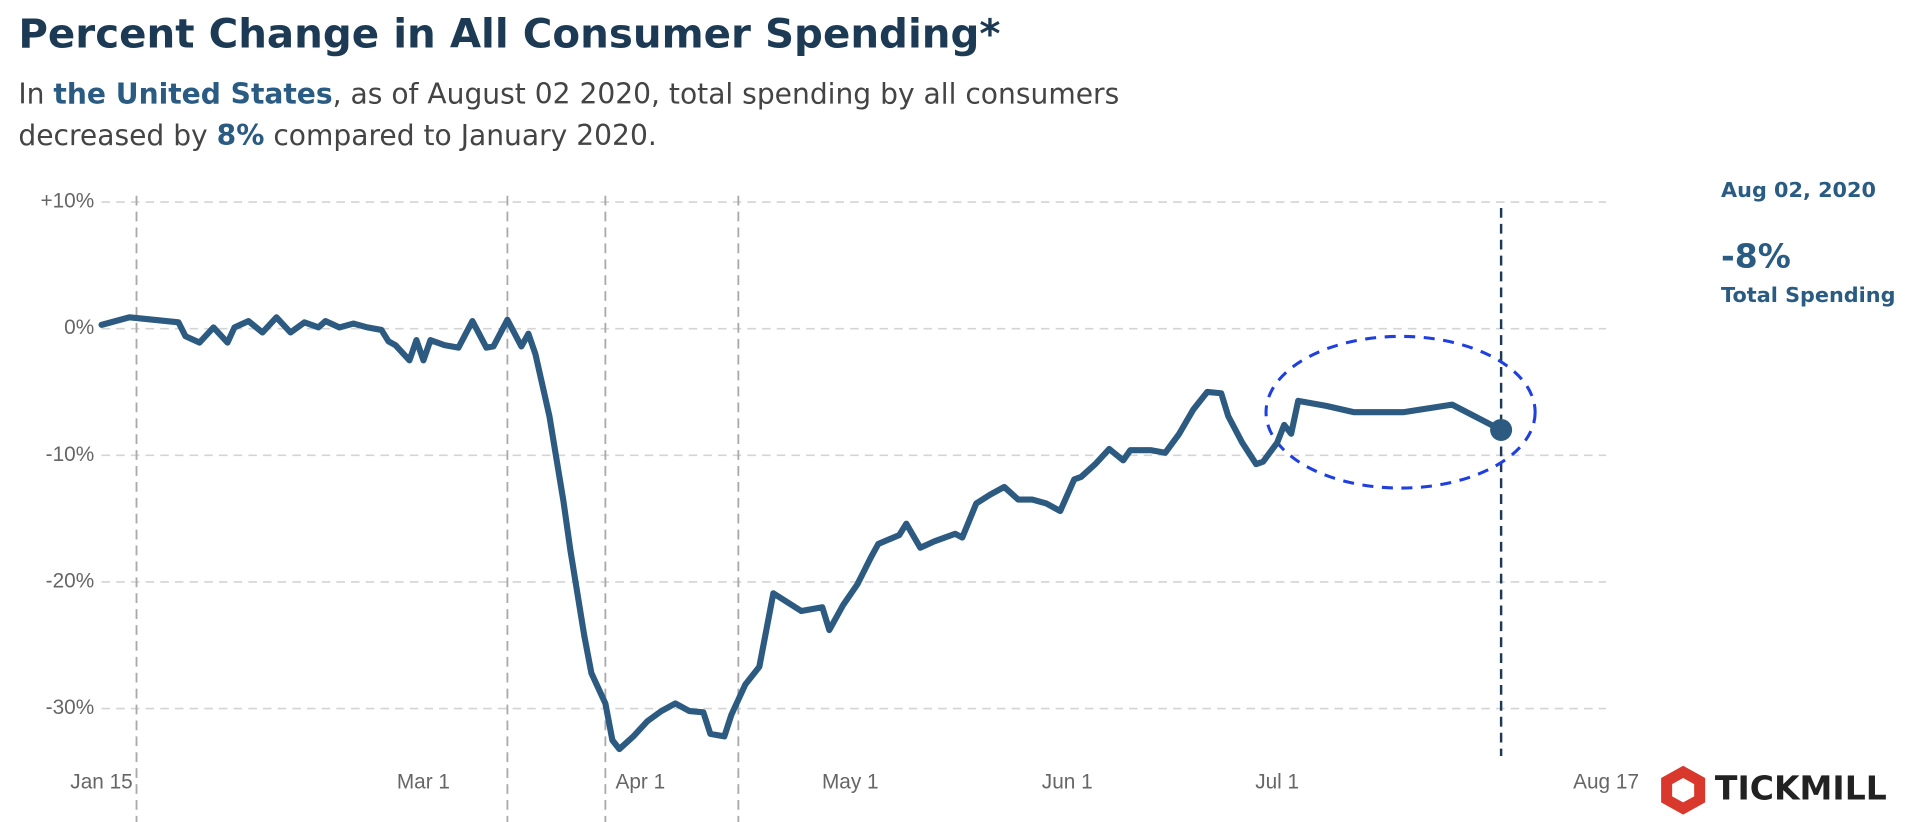  I want to click on annotation-date: Aug 02, 2020, so click(1798, 190).